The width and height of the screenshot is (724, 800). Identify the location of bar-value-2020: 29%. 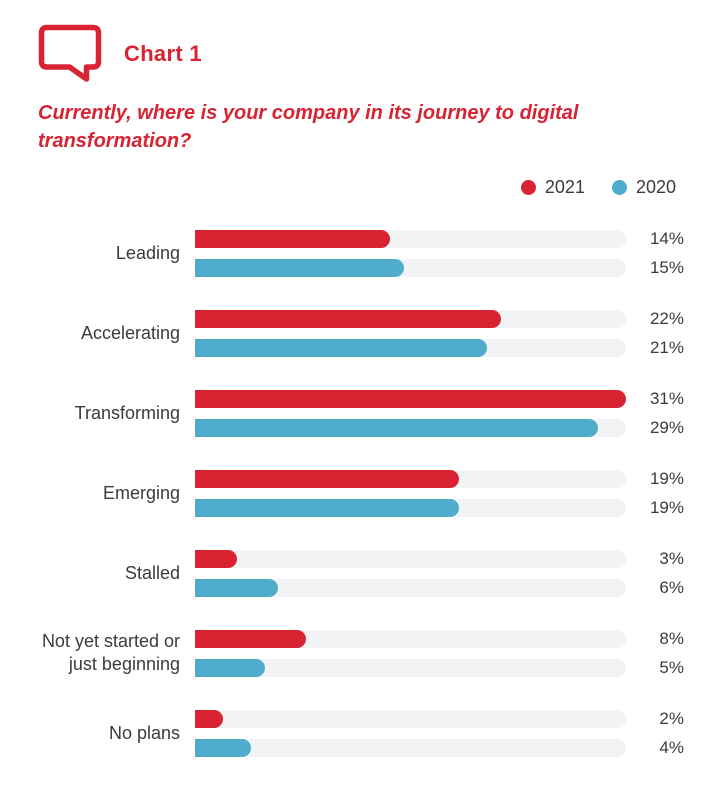
(666, 427).